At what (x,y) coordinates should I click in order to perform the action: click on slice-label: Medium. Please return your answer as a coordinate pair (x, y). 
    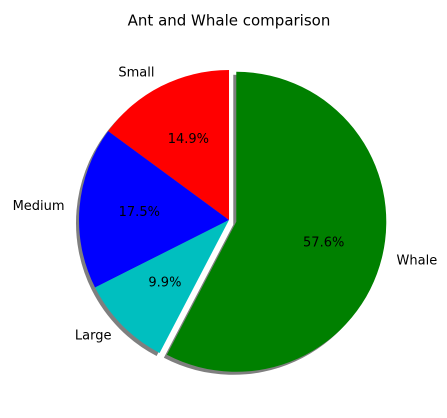
    Looking at the image, I should click on (39, 206).